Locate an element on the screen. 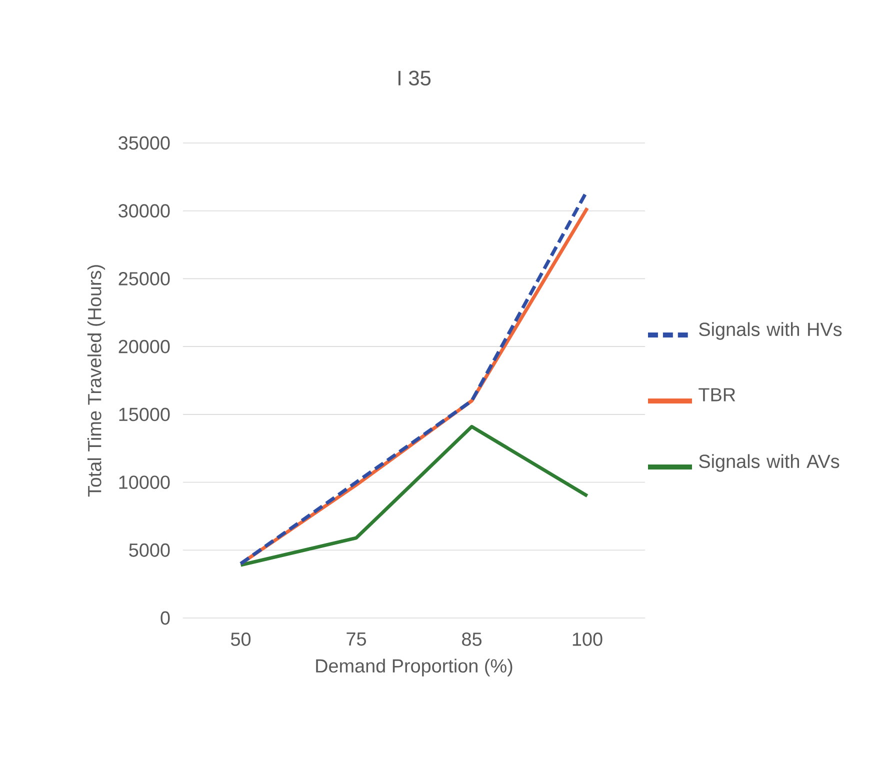  x-tick-label: 85 is located at coordinates (472, 639).